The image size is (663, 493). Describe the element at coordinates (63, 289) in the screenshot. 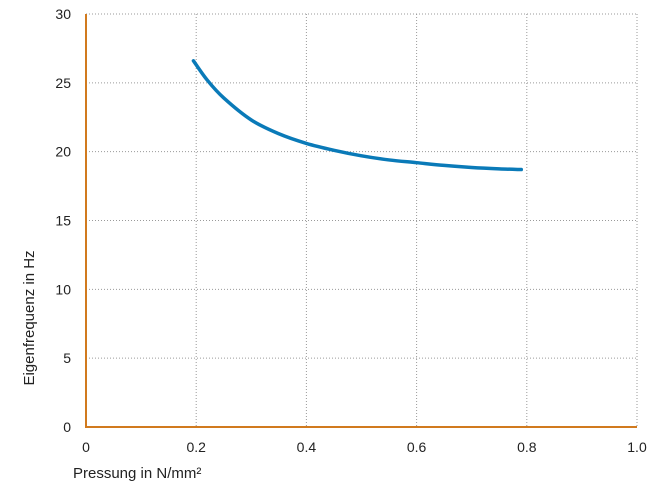

I see `y-tick-label: 10` at that location.